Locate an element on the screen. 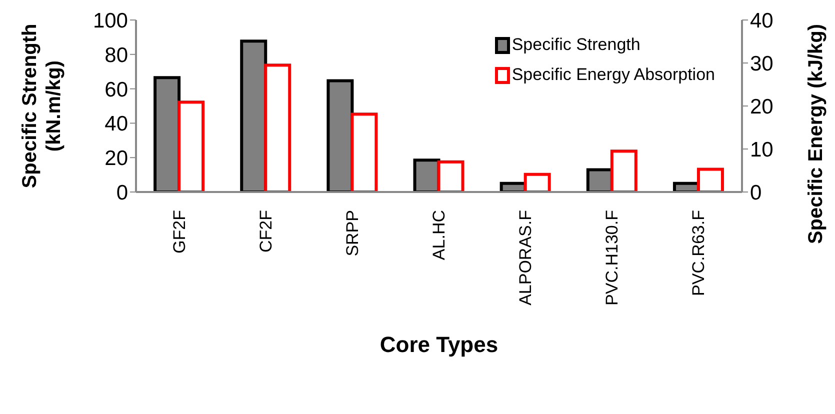 The height and width of the screenshot is (414, 835). y-tick-label: 80 is located at coordinates (116, 55).